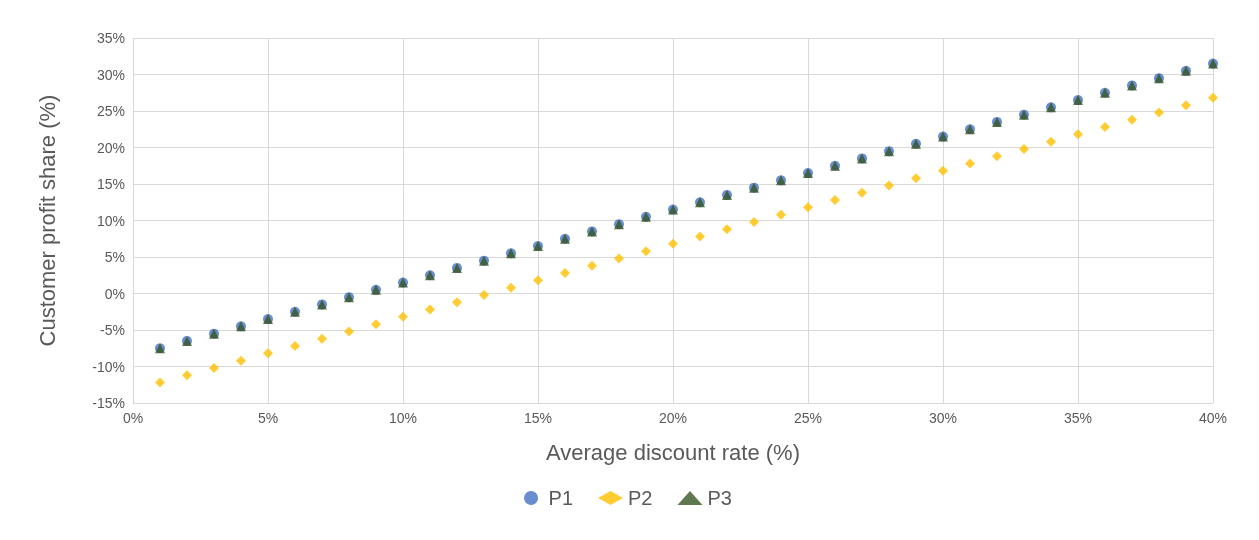  I want to click on y-tick-label: 10%, so click(110, 220).